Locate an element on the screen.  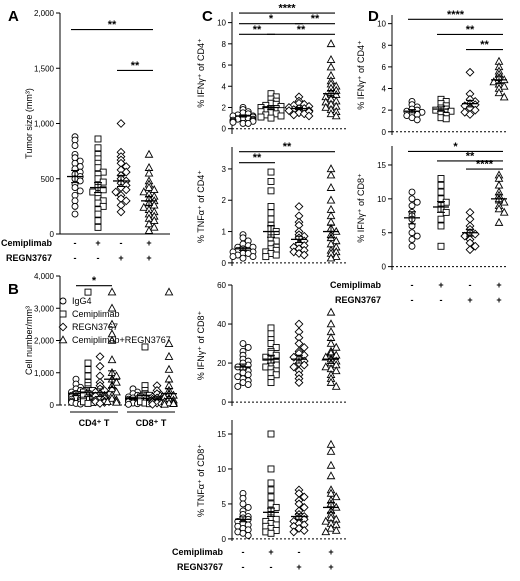
y-tick-label: 3,000 is located at coordinates (44, 308).